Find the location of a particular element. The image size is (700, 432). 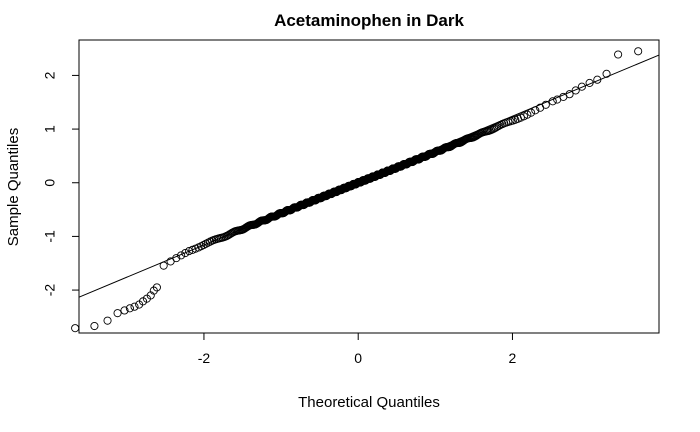

y-tick-label: 1 is located at coordinates (50, 129).